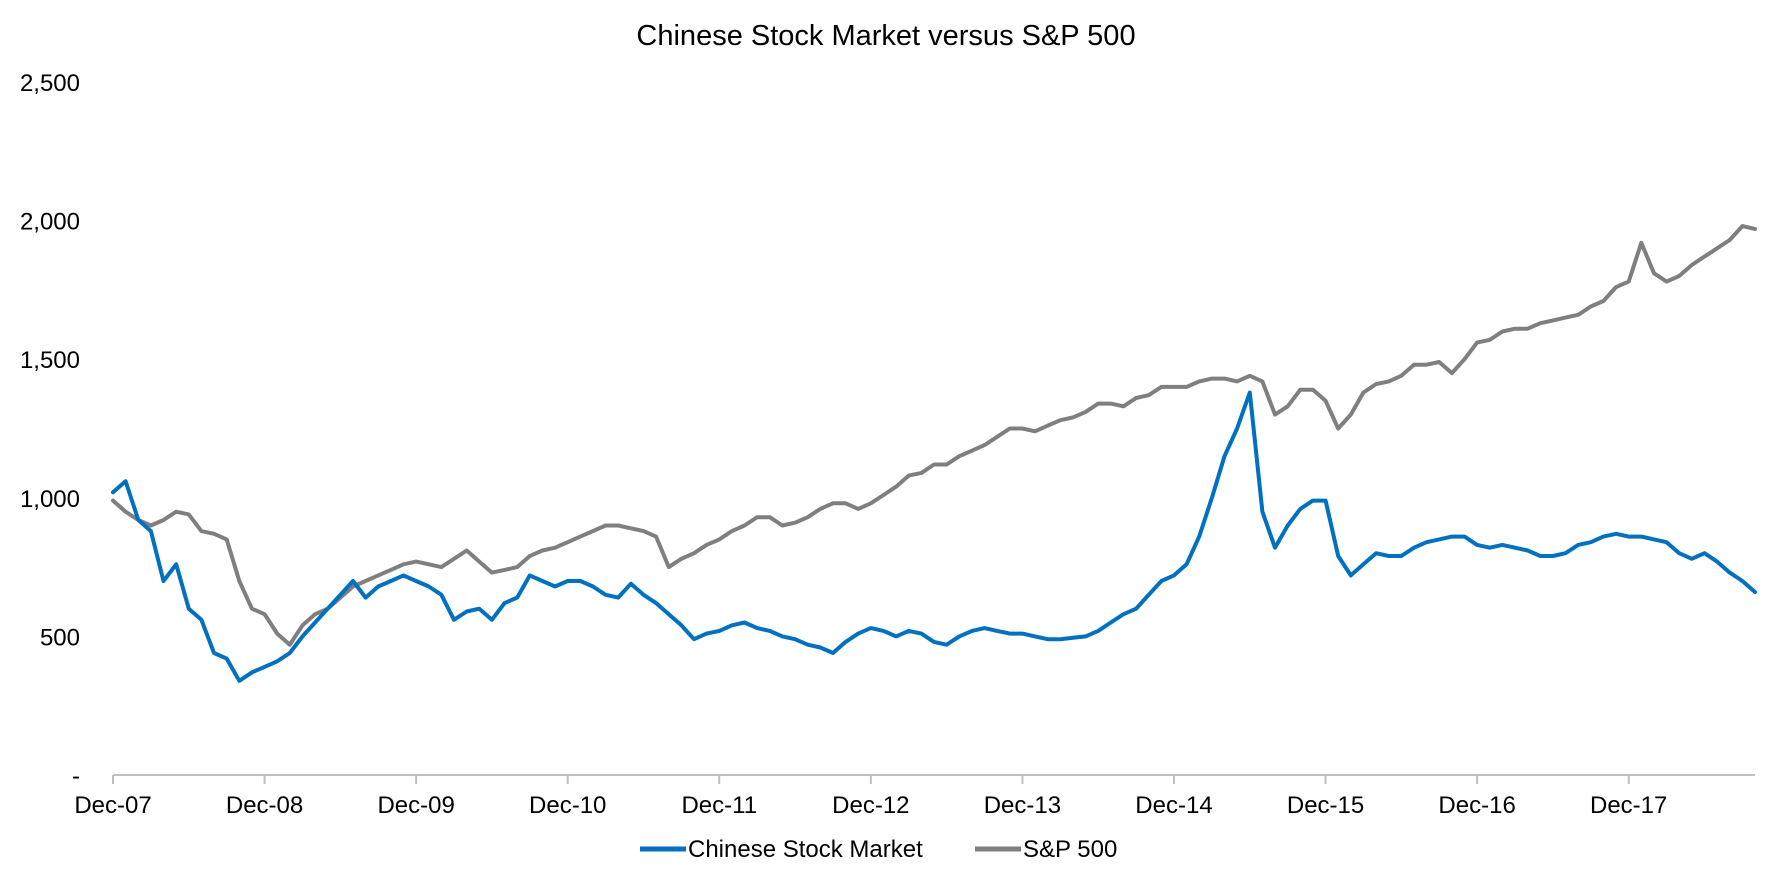 The height and width of the screenshot is (891, 1773). Describe the element at coordinates (805, 849) in the screenshot. I see `legend-label: Chinese Stock Market` at that location.